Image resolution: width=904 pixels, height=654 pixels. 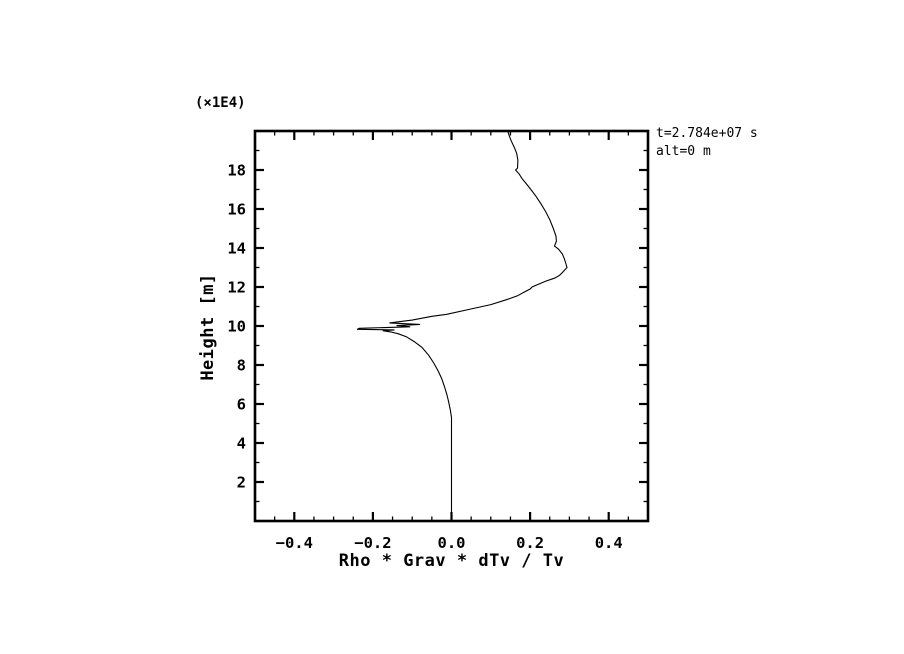 I want to click on y-tick-label: 6, so click(x=241, y=405).